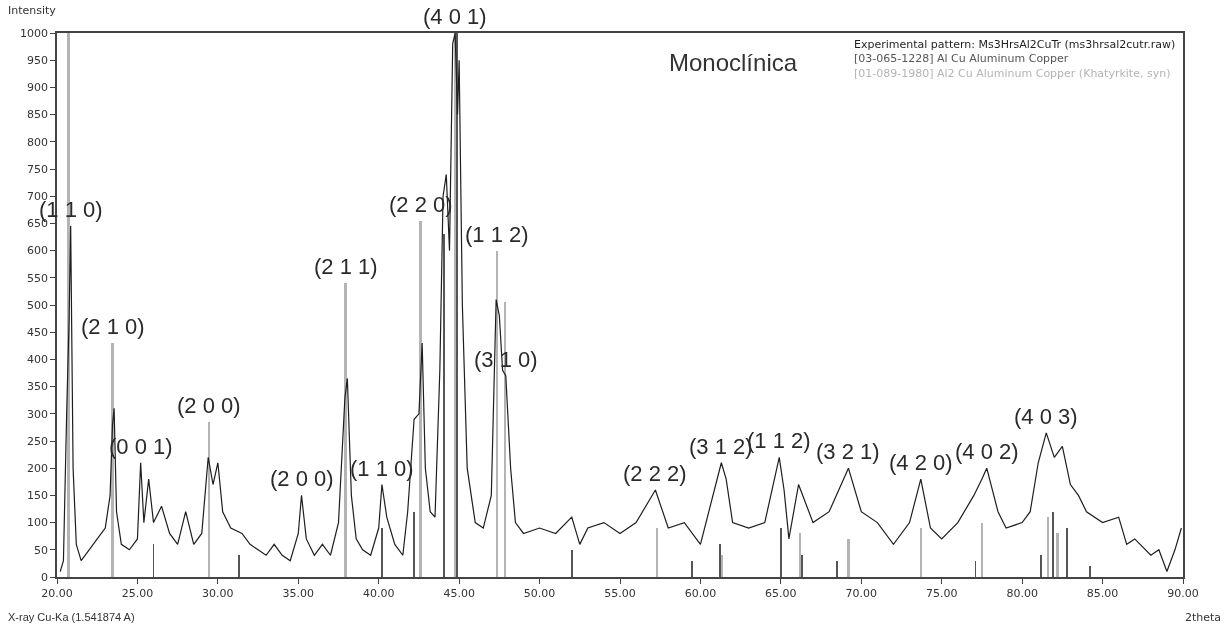 This screenshot has height=631, width=1225. What do you see at coordinates (38, 523) in the screenshot?
I see `y-tick-label: 100` at bounding box center [38, 523].